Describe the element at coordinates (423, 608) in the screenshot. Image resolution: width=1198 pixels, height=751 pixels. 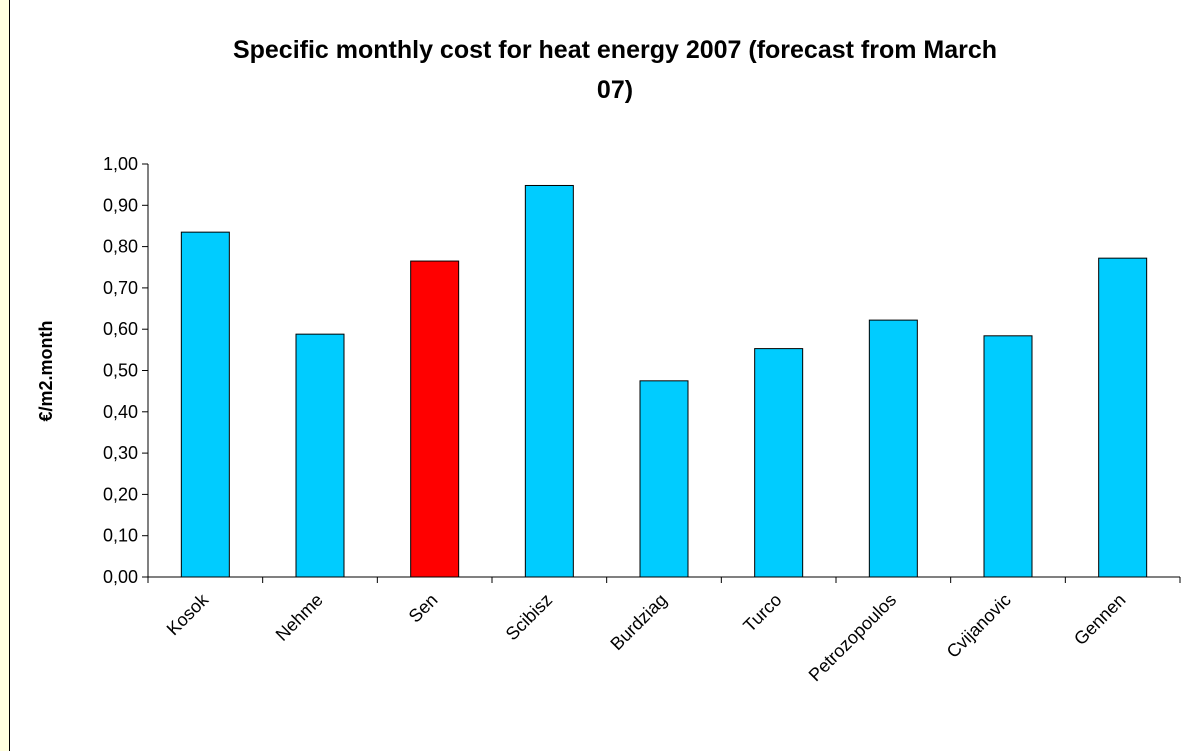
I see `x-tick-label-sen: Sen` at that location.